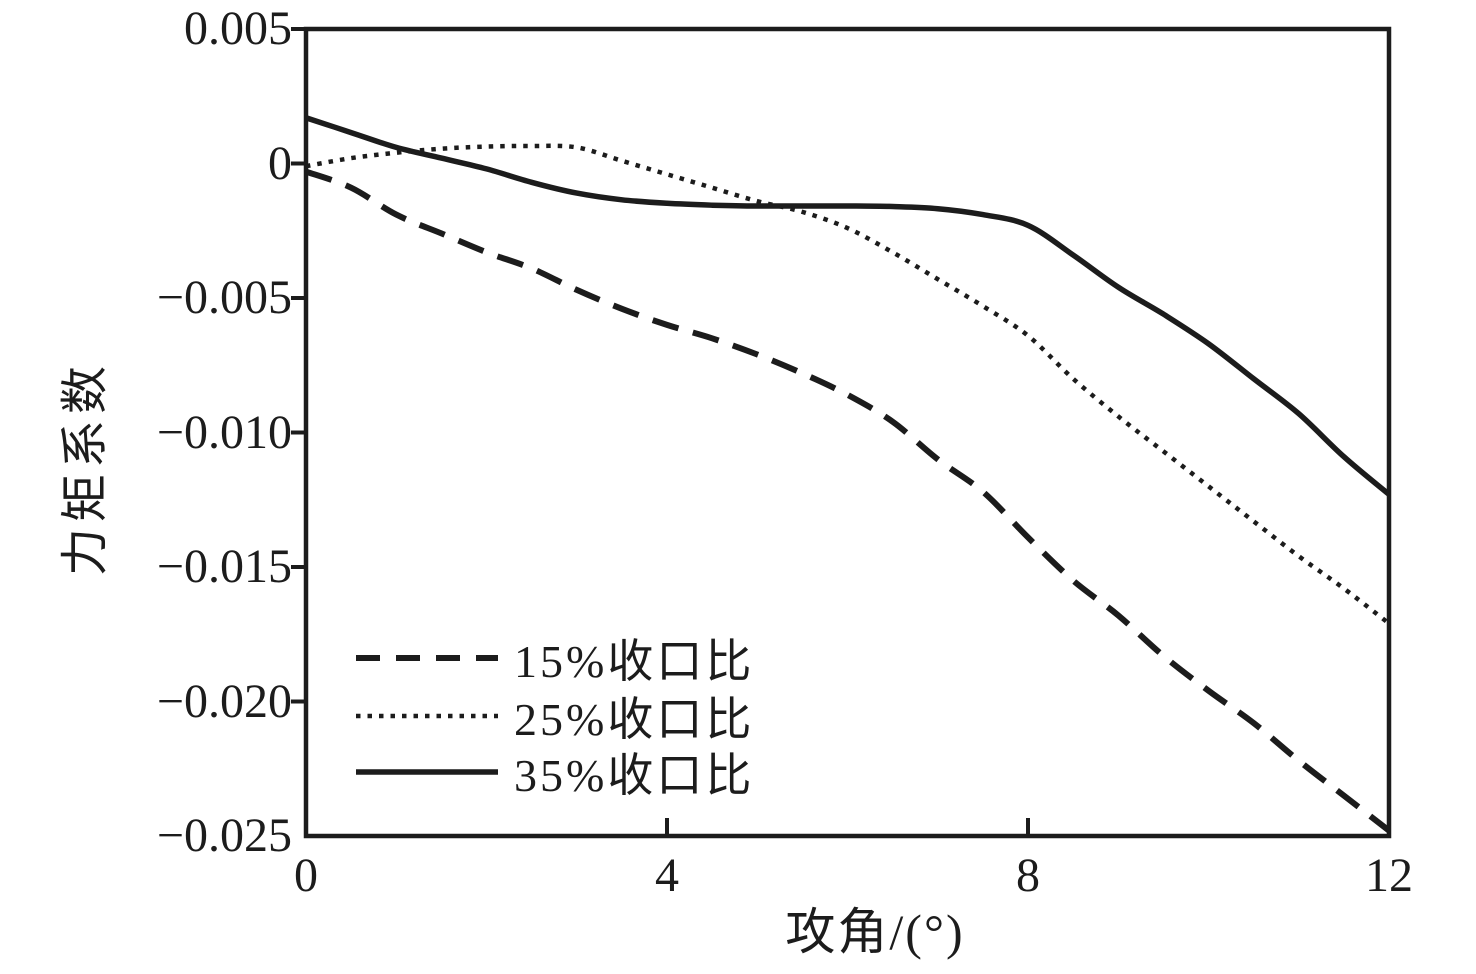  What do you see at coordinates (634, 719) in the screenshot?
I see `legend-label: 25%收口比` at bounding box center [634, 719].